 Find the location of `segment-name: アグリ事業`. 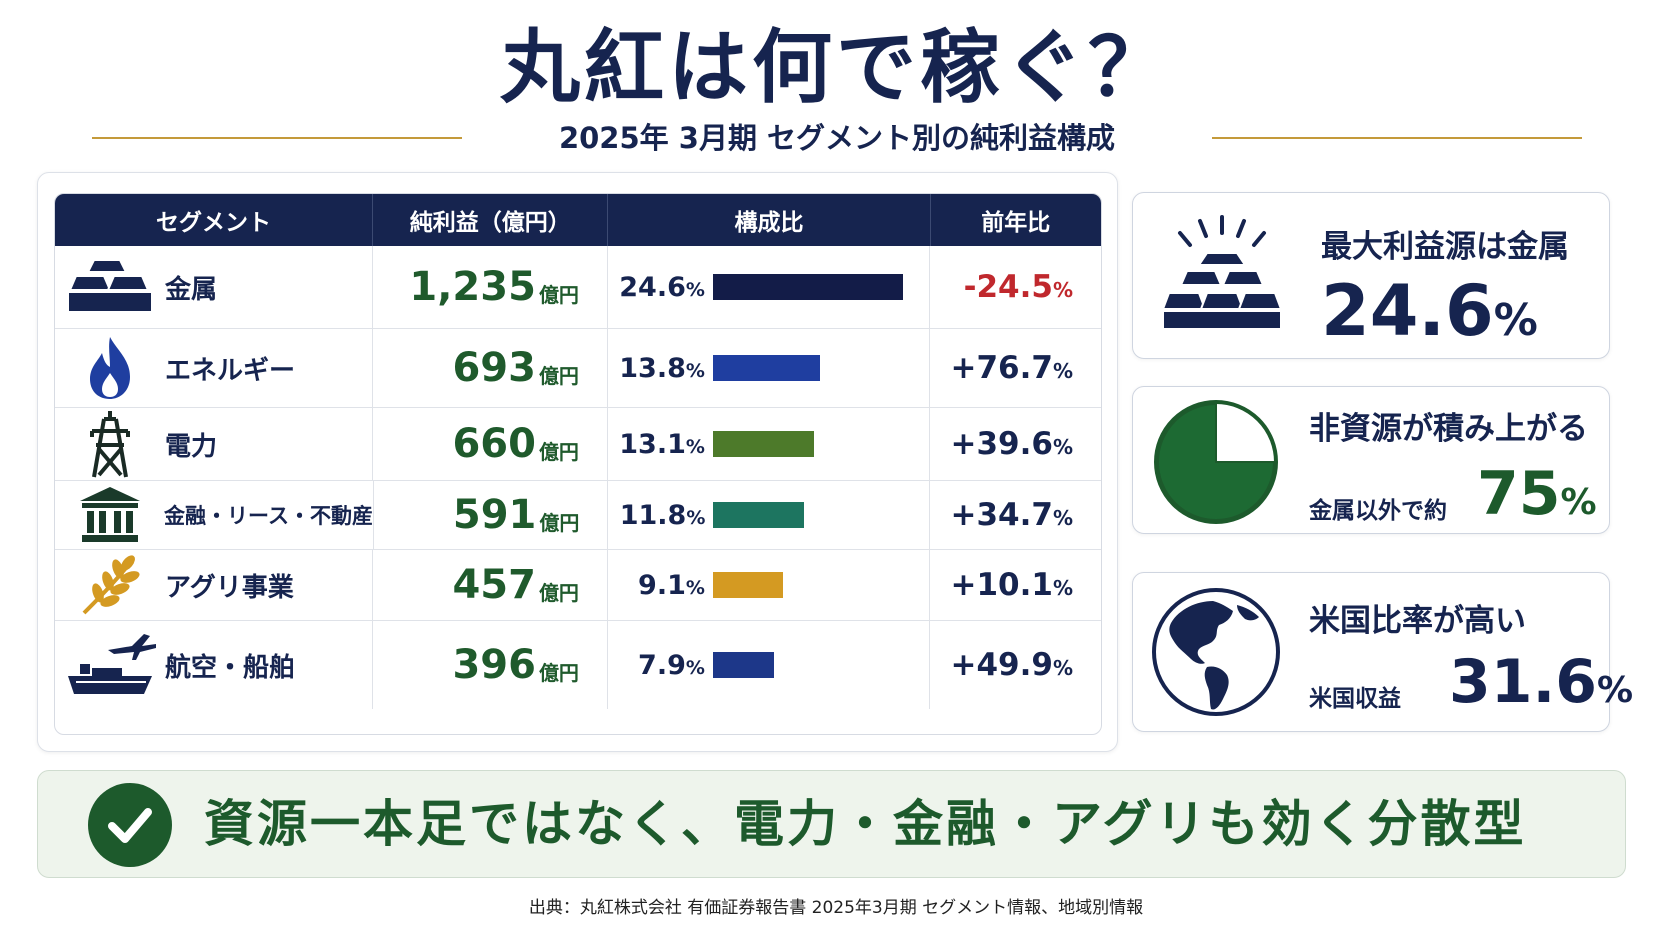

segment-name: アグリ事業 is located at coordinates (229, 587).